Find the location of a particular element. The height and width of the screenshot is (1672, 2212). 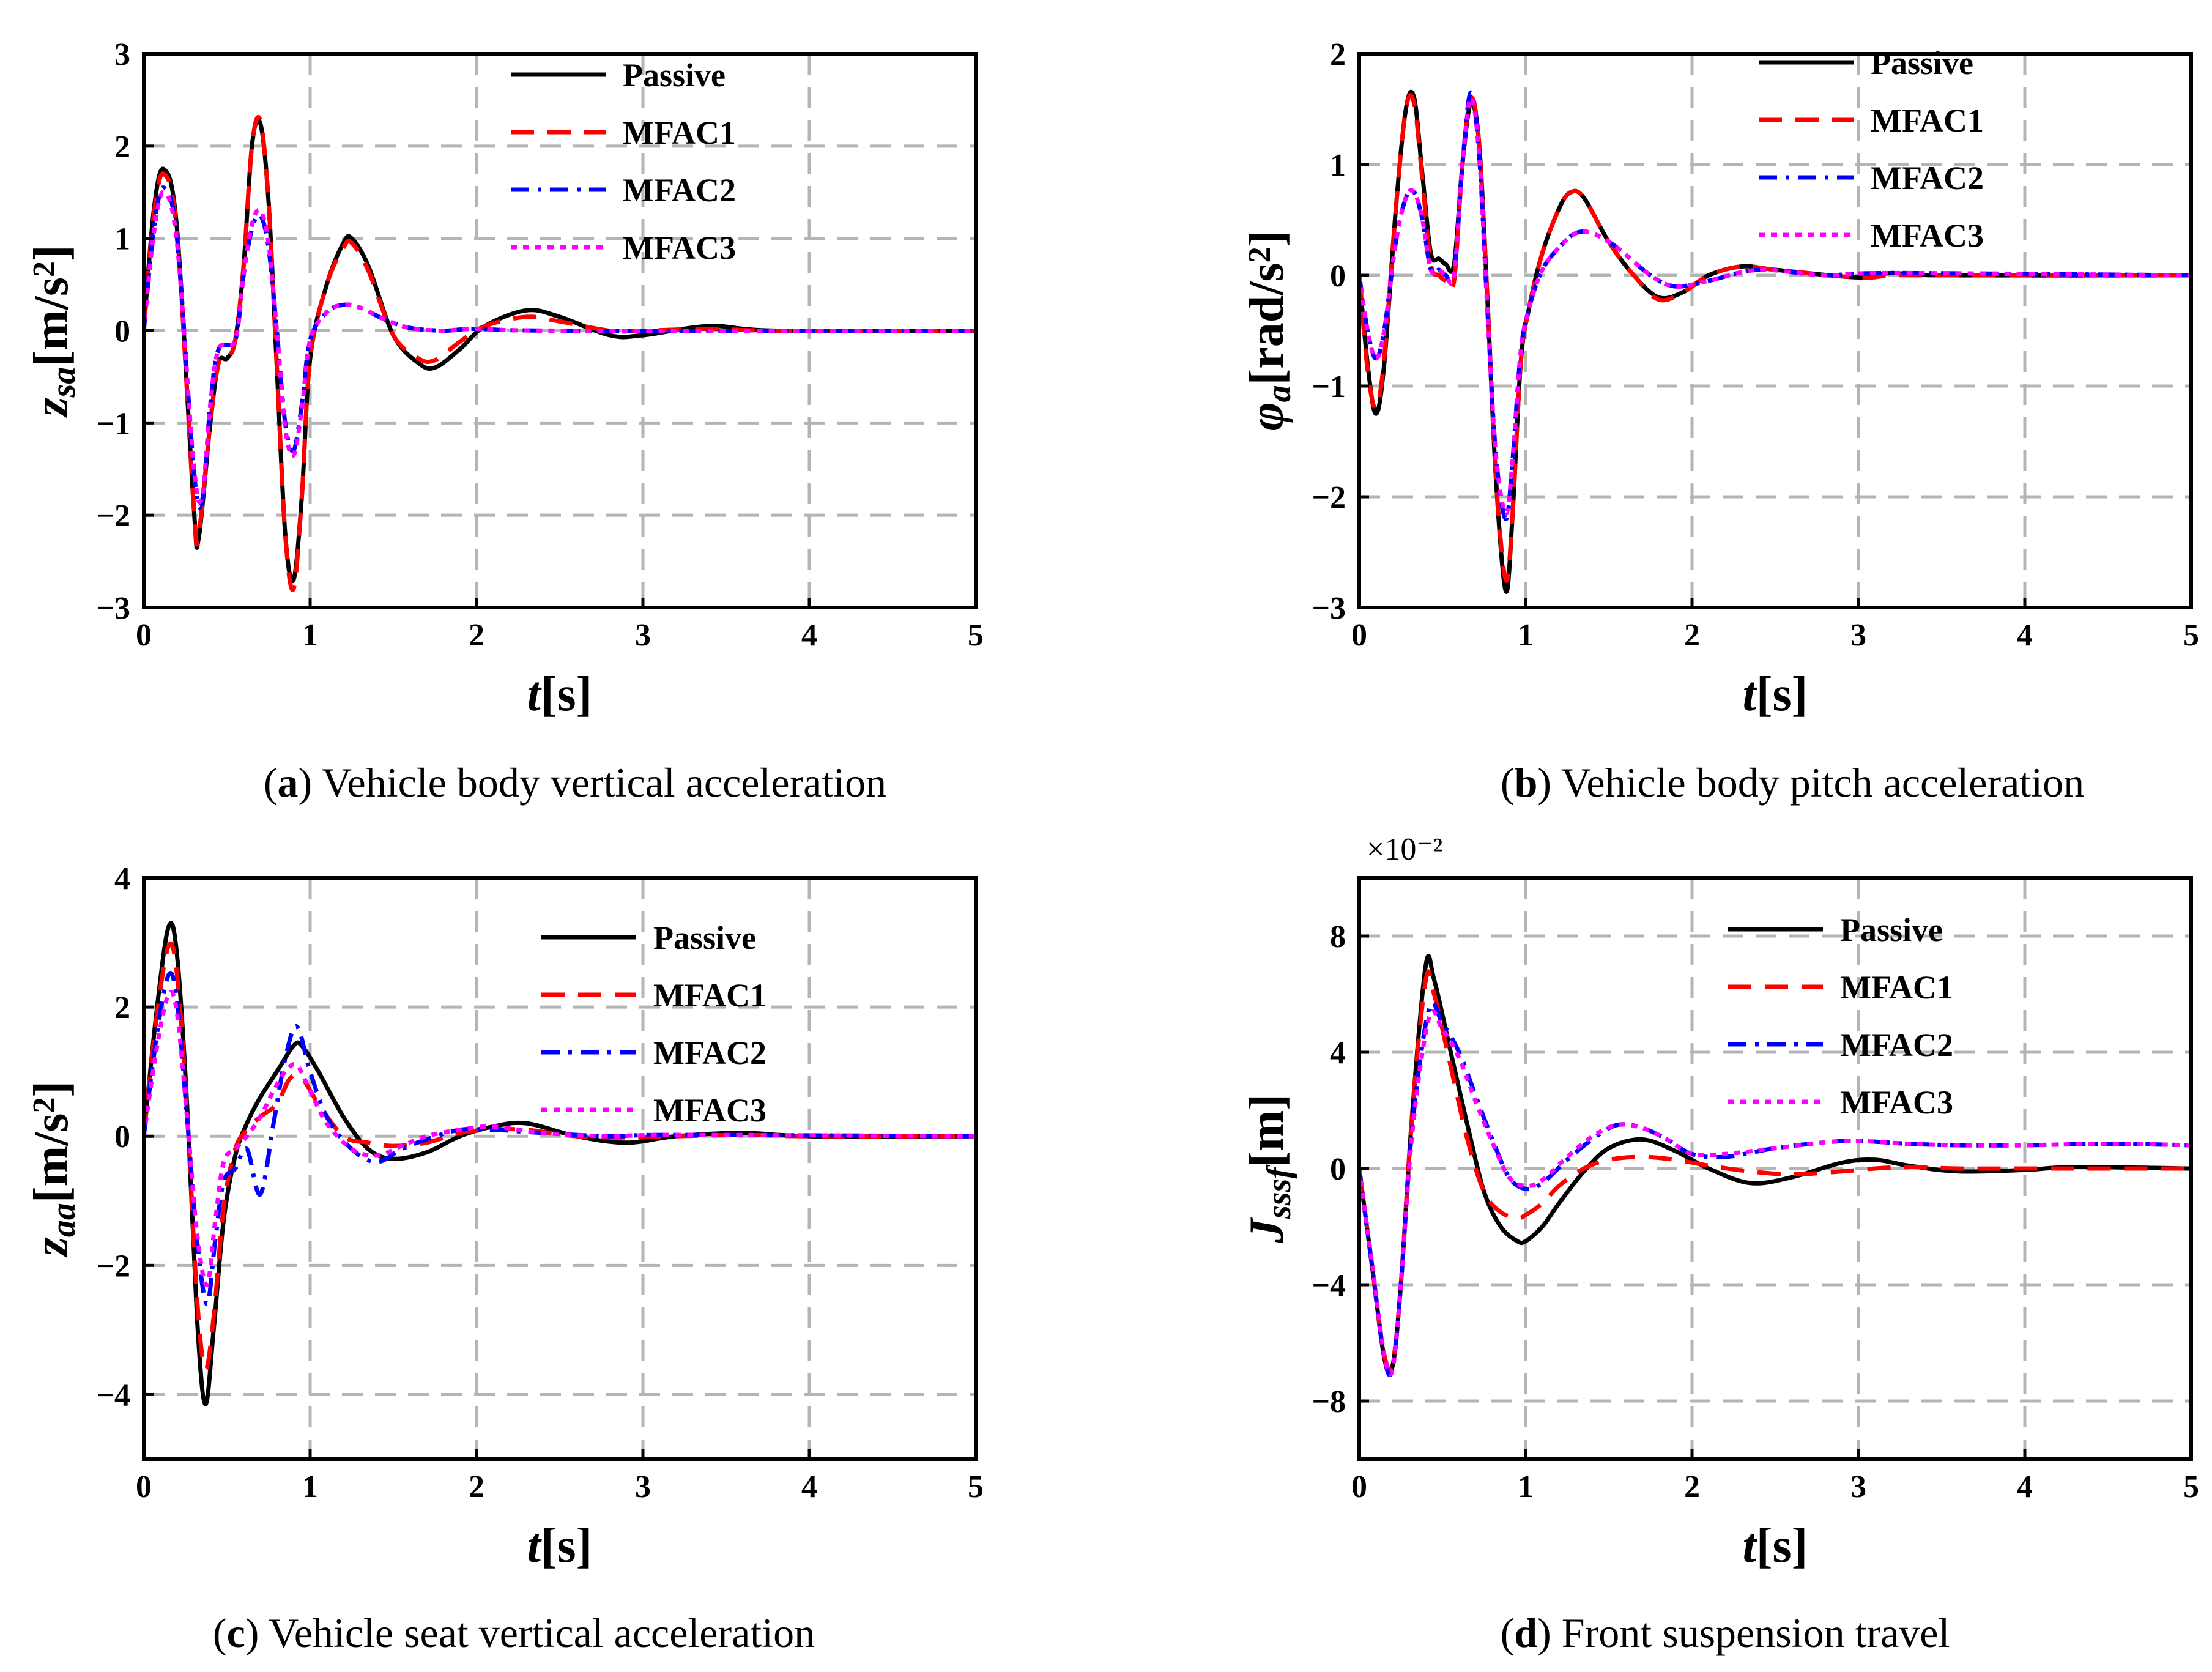

y-axis-label: φa[rad/s2] is located at coordinates (1269, 331).